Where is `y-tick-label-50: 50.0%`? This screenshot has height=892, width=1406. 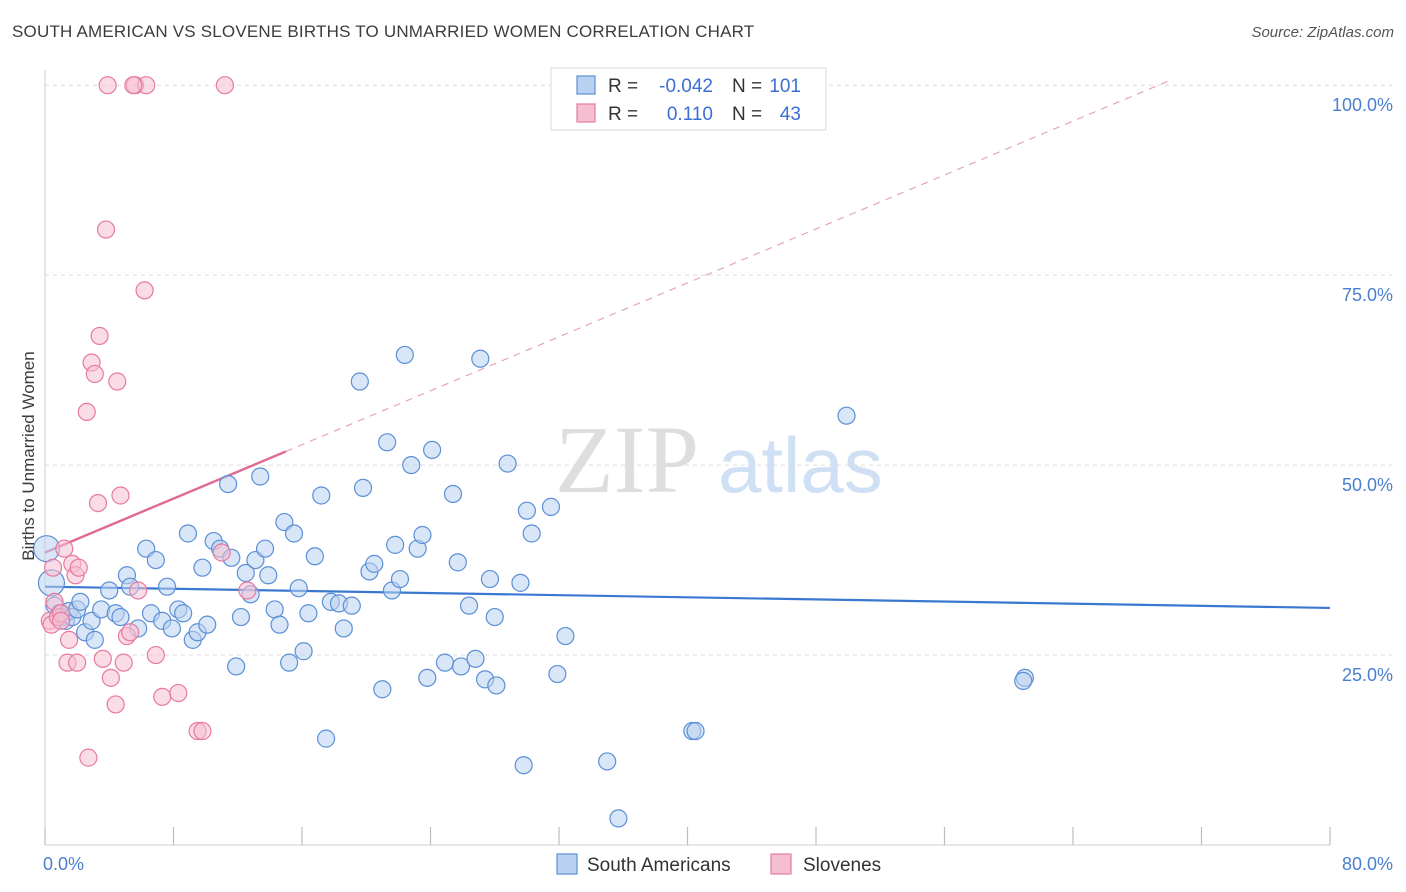 y-tick-label-50: 50.0% is located at coordinates (1367, 485).